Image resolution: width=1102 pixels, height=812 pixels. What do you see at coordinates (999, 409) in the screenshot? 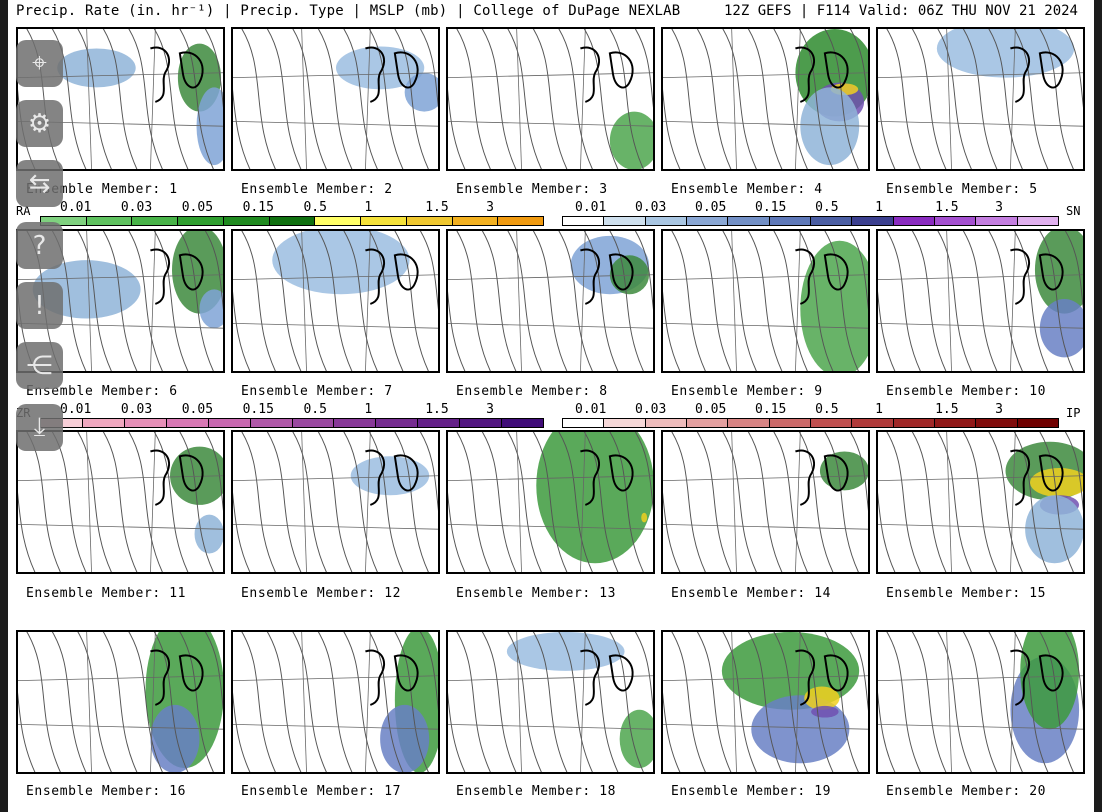
I see `colorbar-tick-label: 3` at bounding box center [999, 409].